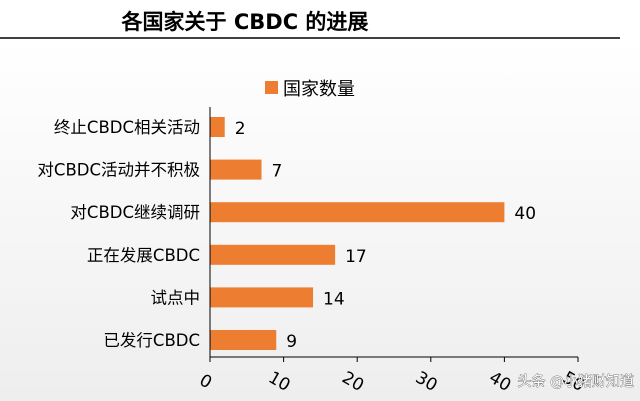 Image resolution: width=640 pixels, height=401 pixels. What do you see at coordinates (291, 342) in the screenshot?
I see `value-label-6: 9` at bounding box center [291, 342].